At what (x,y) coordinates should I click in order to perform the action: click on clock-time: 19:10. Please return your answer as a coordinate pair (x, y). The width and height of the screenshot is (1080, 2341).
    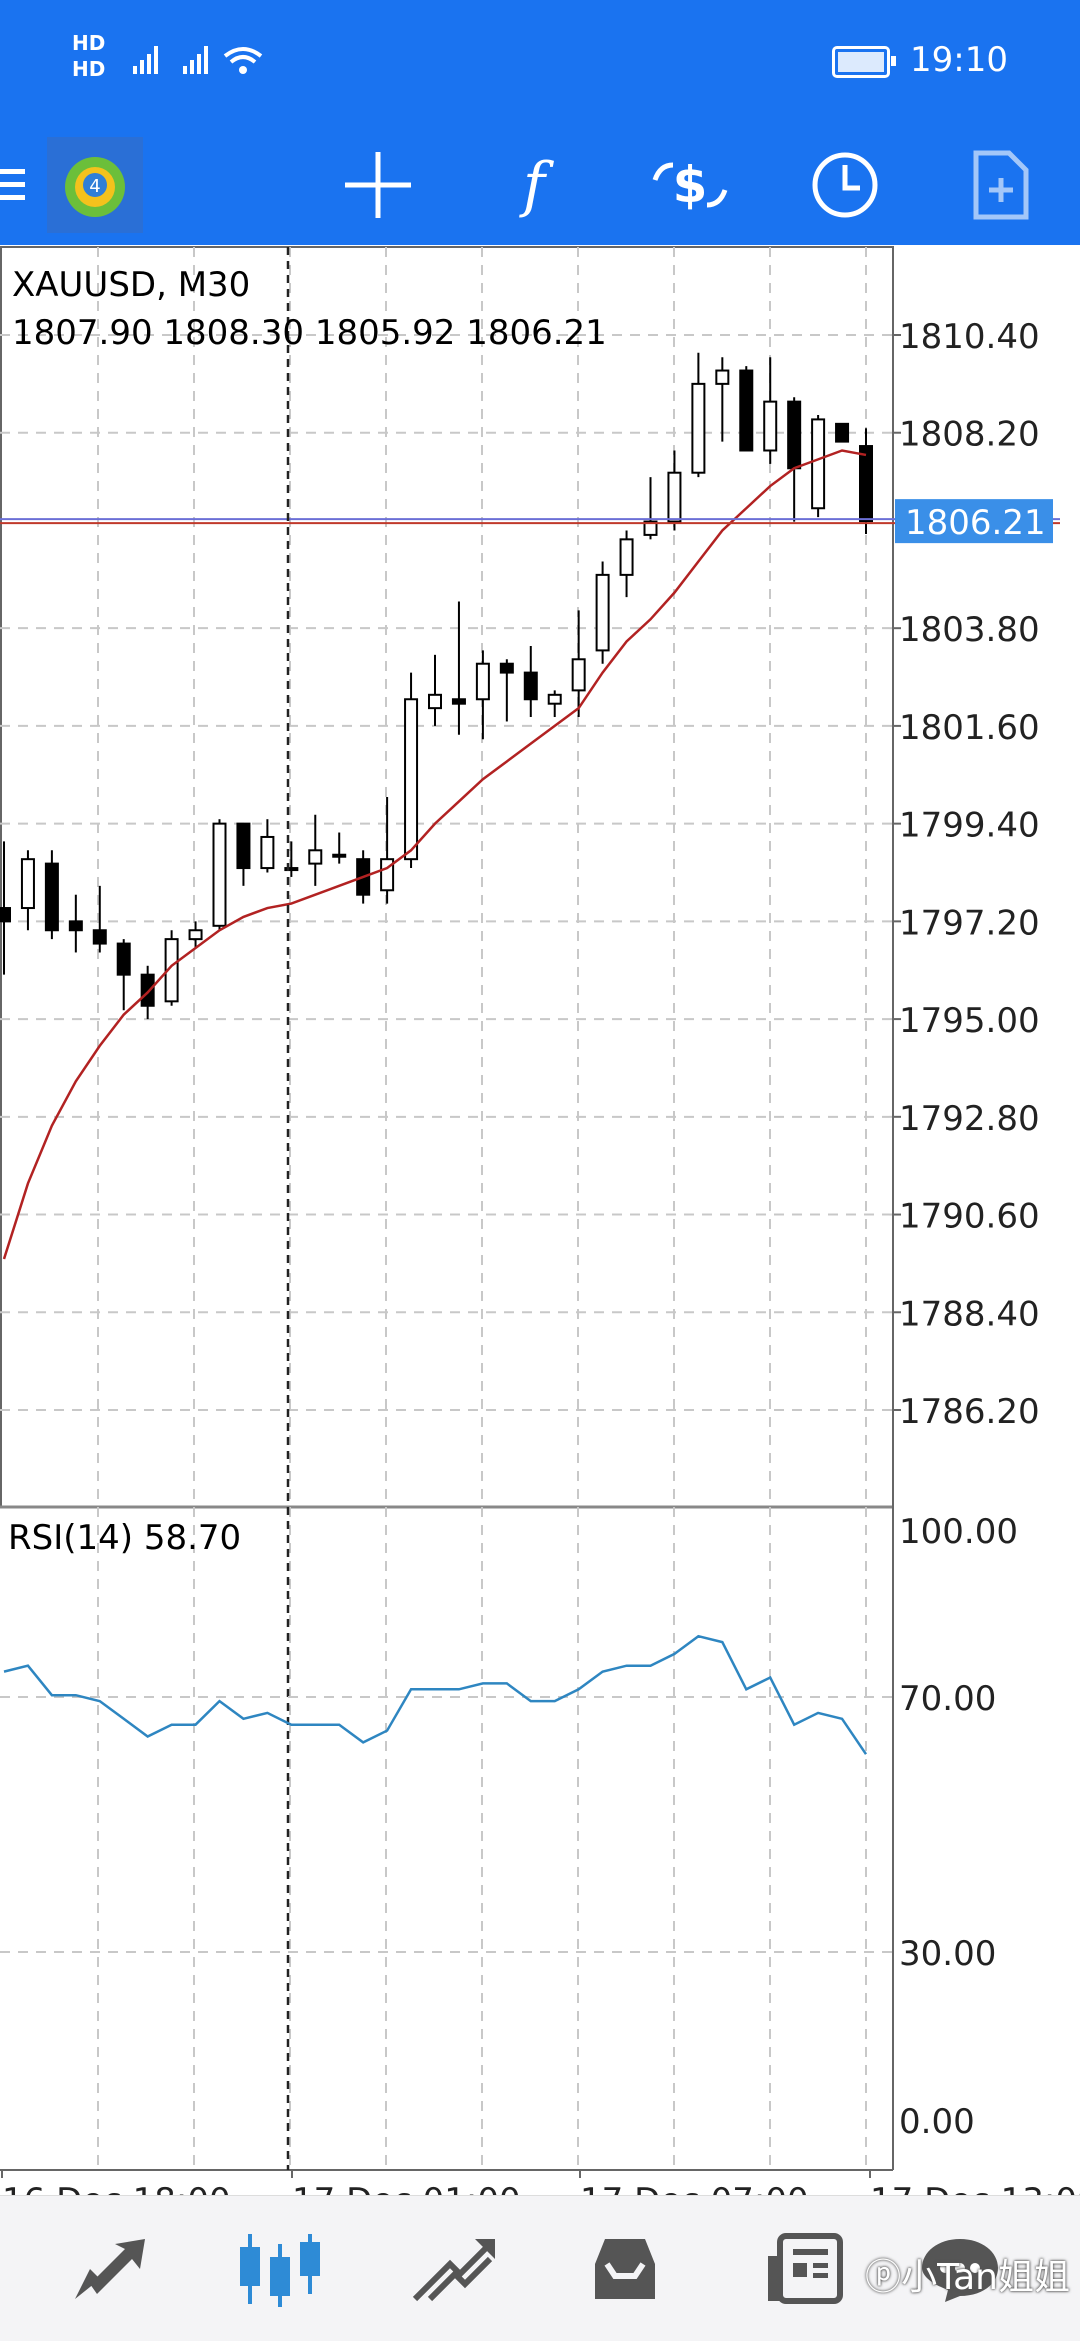
    Looking at the image, I should click on (959, 60).